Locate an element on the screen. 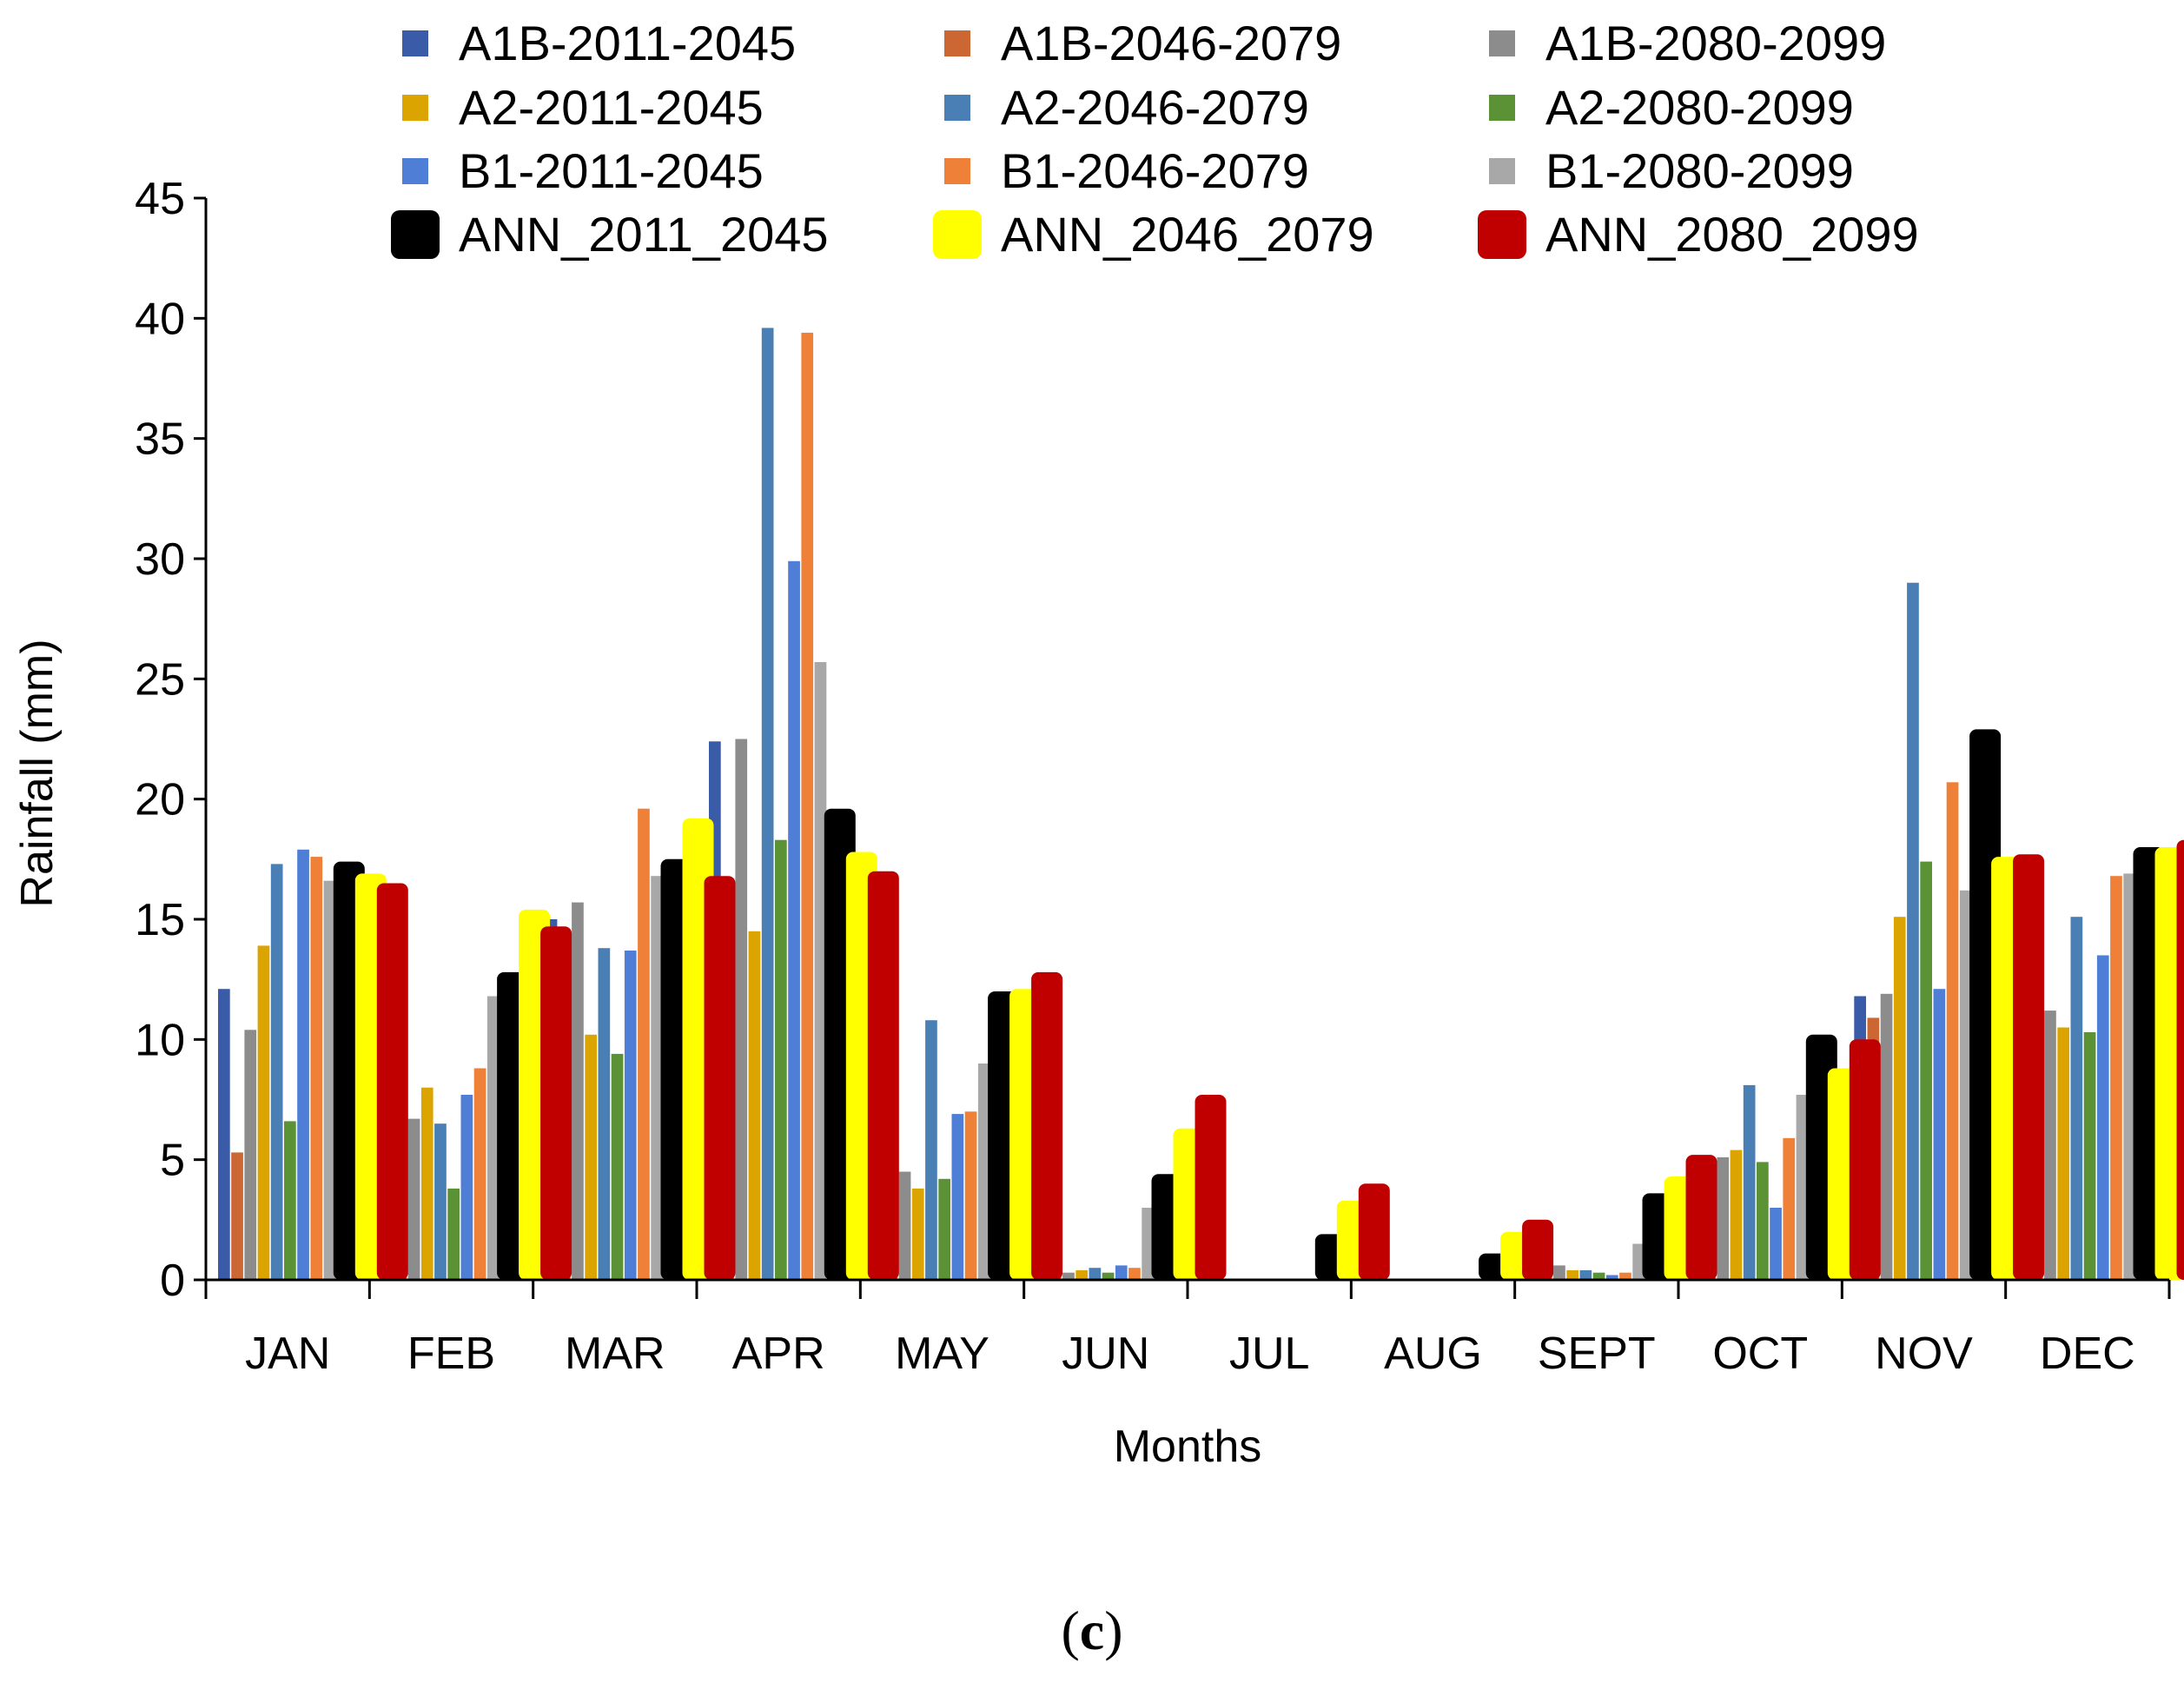  bar-a2-2011-2045-sept is located at coordinates (1572, 1274).